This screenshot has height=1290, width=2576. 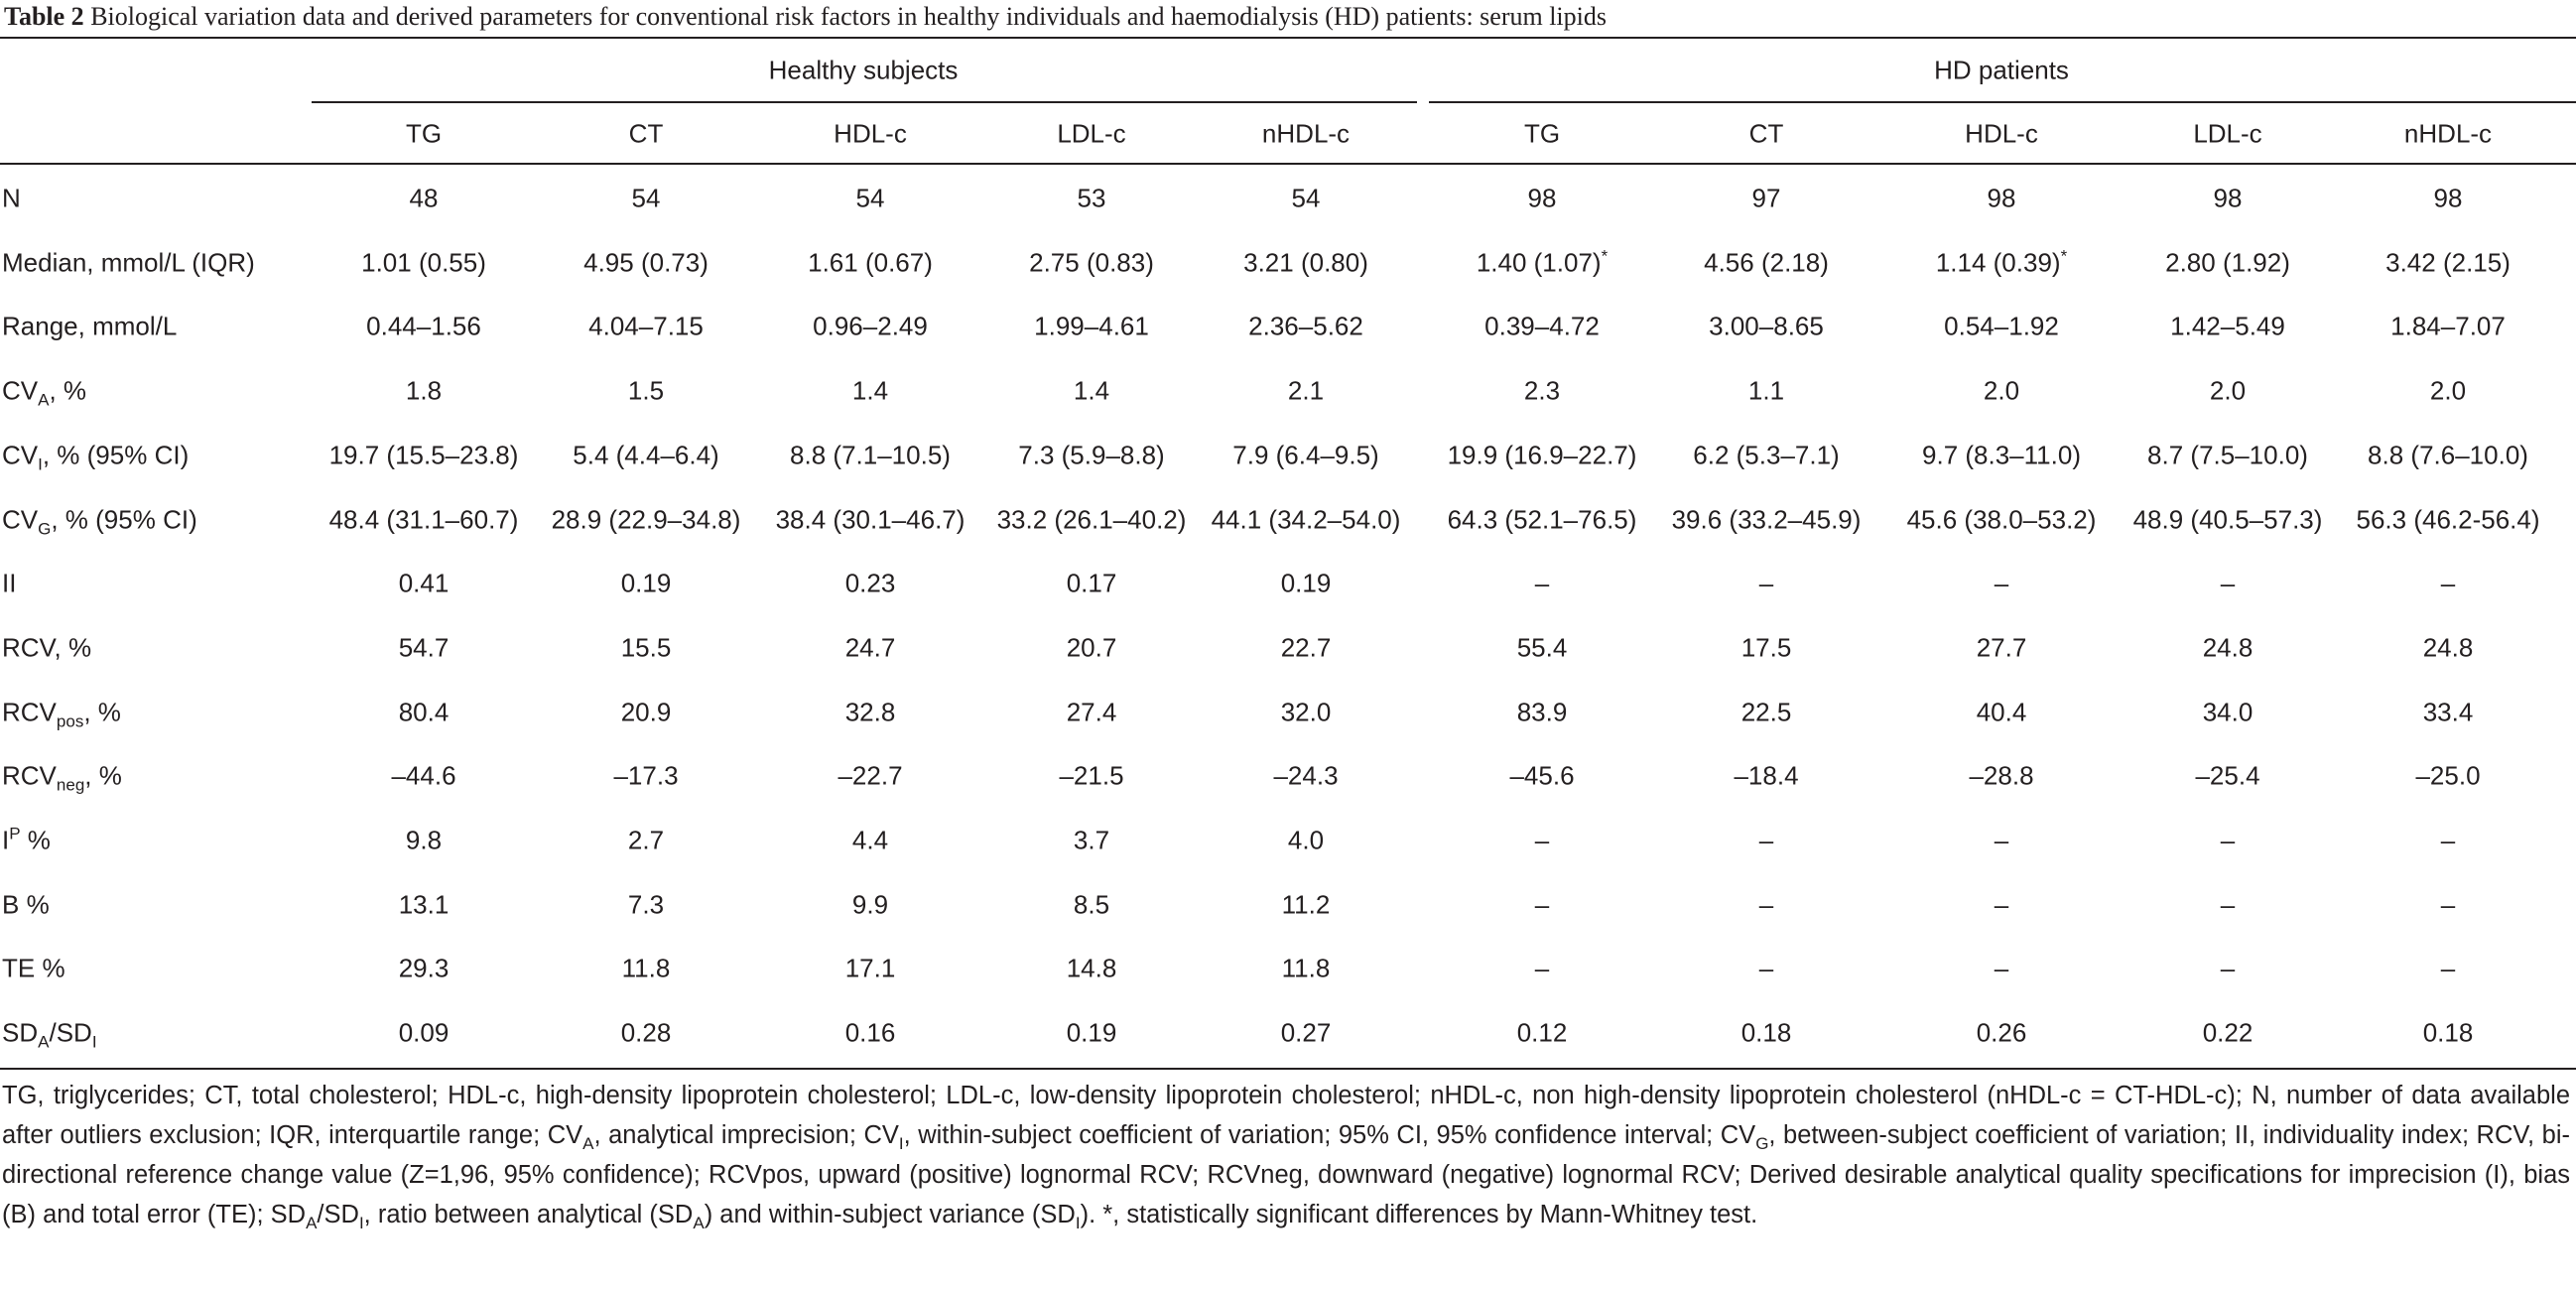 I want to click on row-label-tail: %, so click(x=35, y=840).